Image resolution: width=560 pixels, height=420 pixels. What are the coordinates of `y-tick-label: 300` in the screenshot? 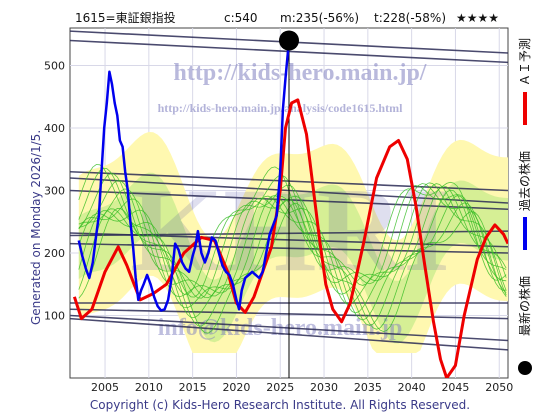 It's located at (54, 191).